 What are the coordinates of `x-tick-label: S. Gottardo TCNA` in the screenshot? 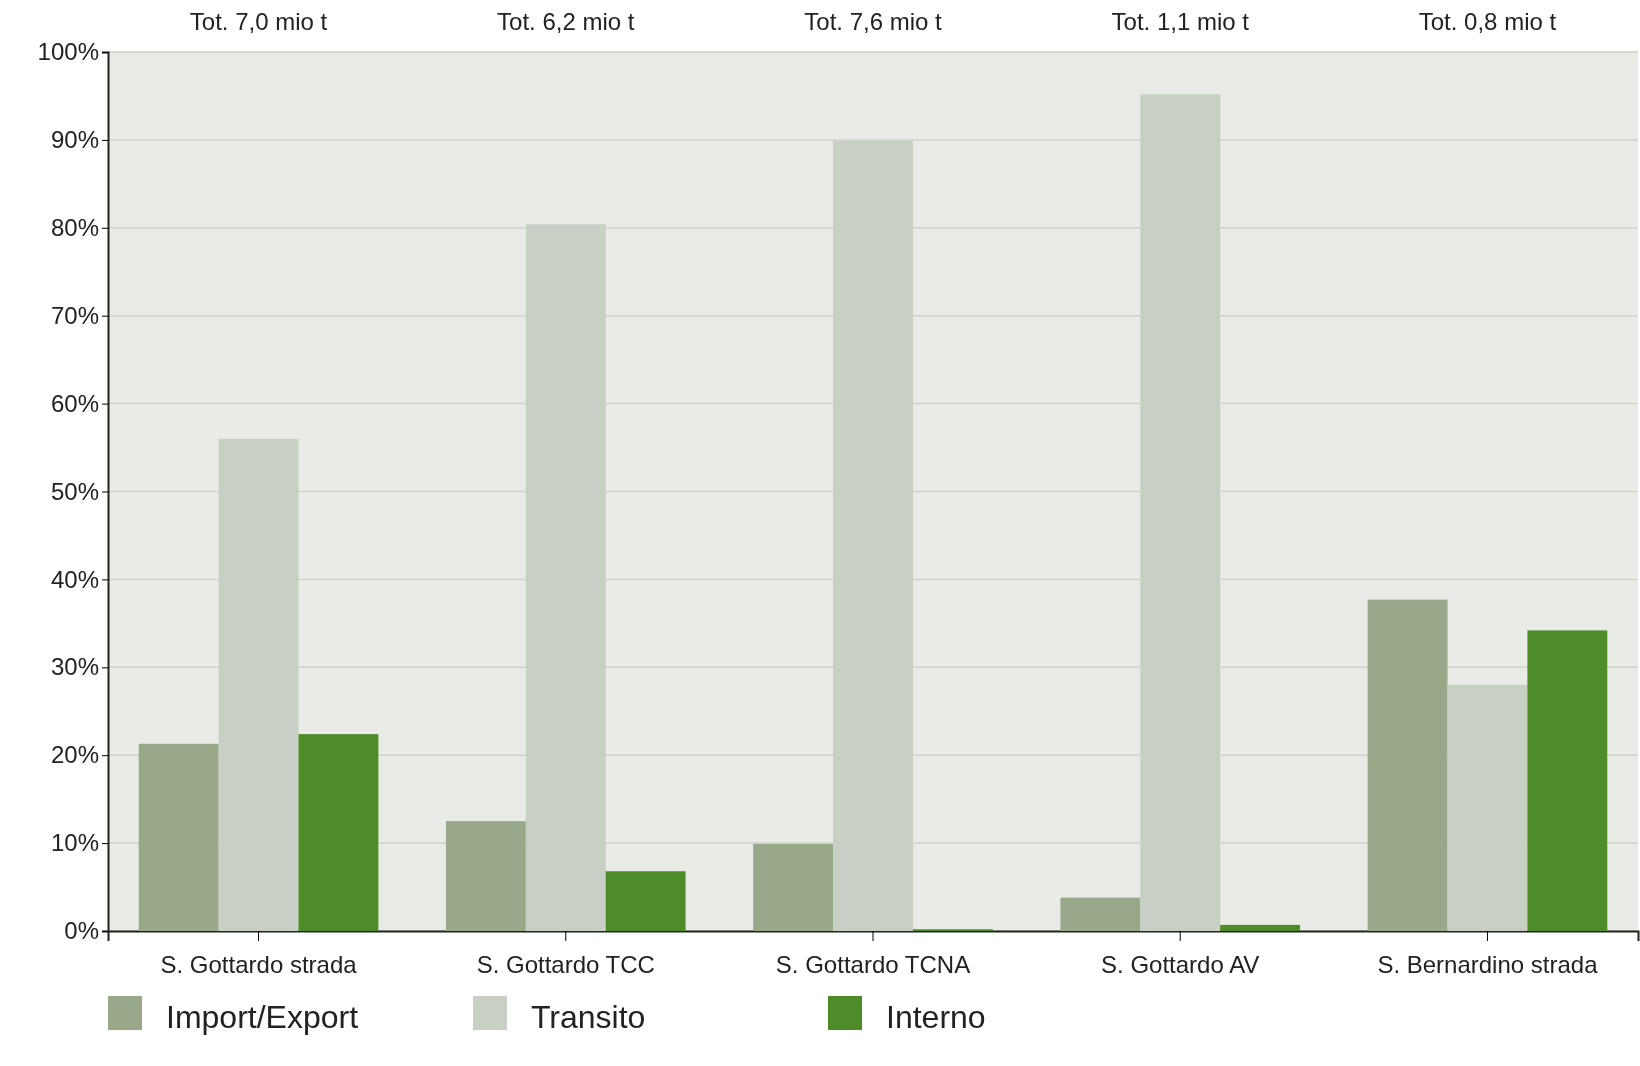 It's located at (873, 964).